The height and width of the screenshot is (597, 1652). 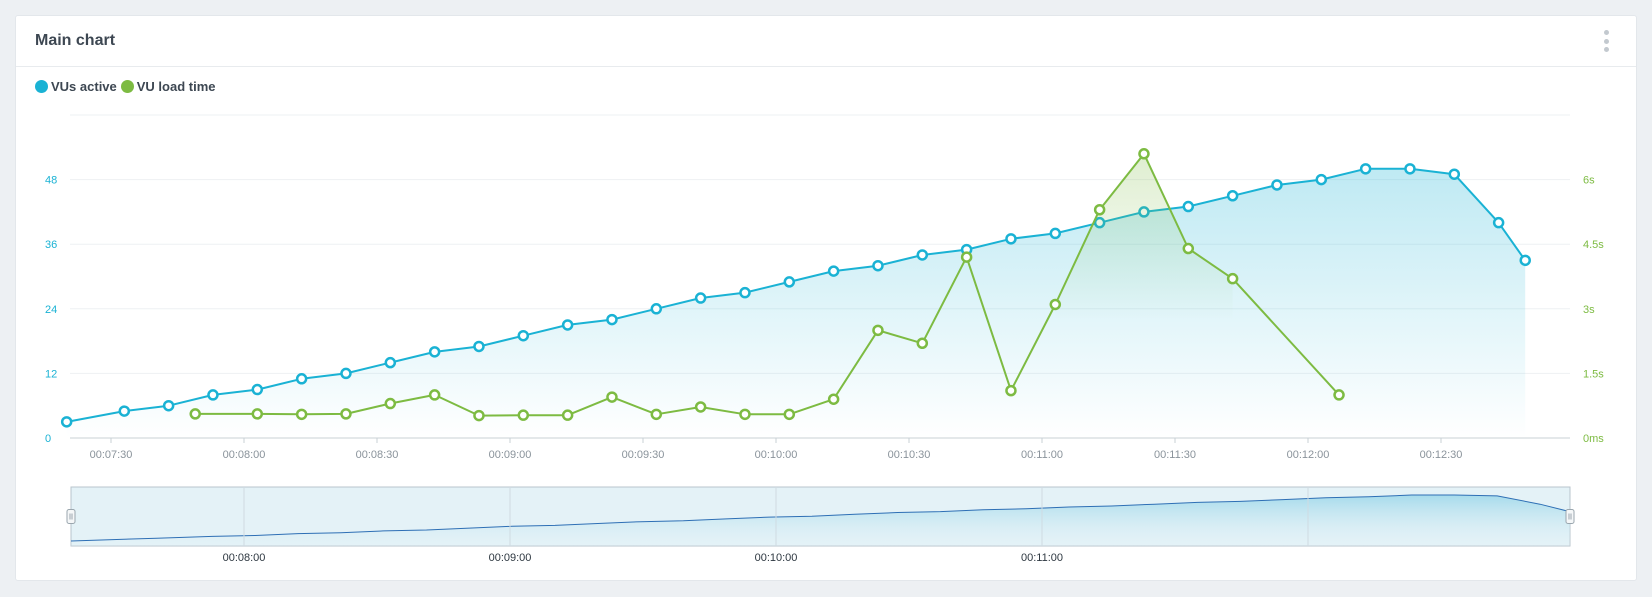 What do you see at coordinates (71, 516) in the screenshot?
I see `navigator-left-handle` at bounding box center [71, 516].